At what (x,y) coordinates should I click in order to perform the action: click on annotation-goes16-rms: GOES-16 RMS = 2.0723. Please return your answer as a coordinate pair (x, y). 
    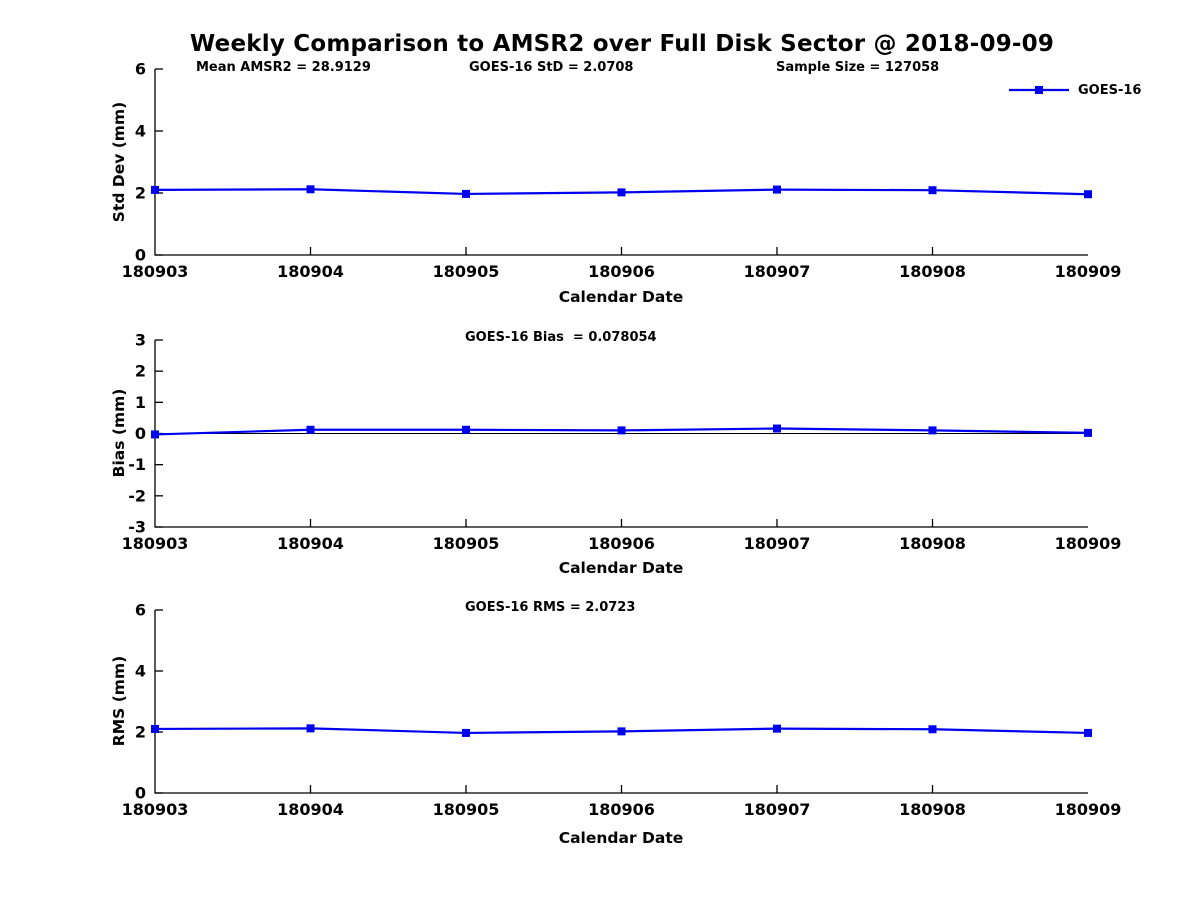
    Looking at the image, I should click on (550, 607).